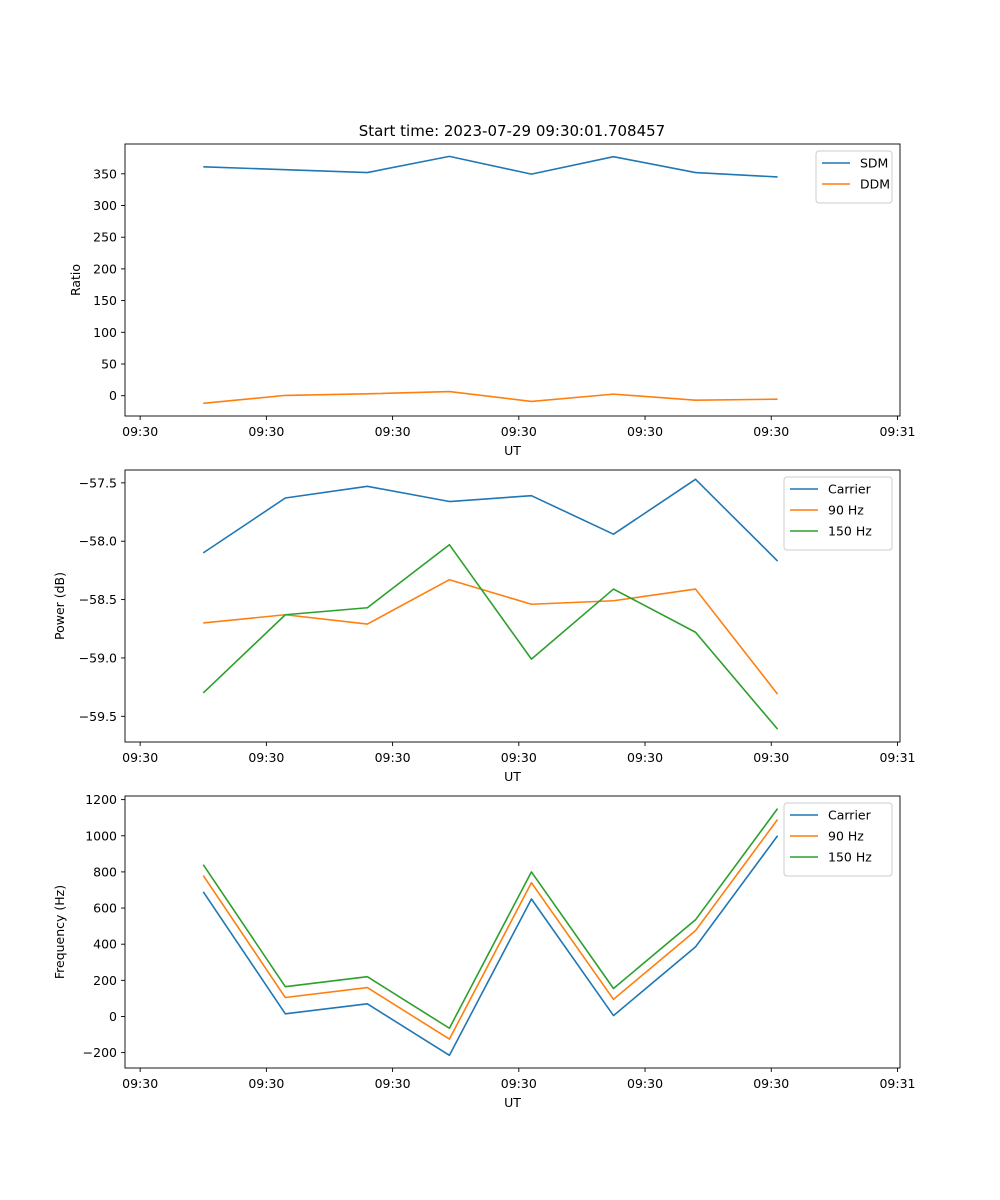 This screenshot has height=1200, width=1000. I want to click on y-tick-label: −59.0, so click(98, 657).